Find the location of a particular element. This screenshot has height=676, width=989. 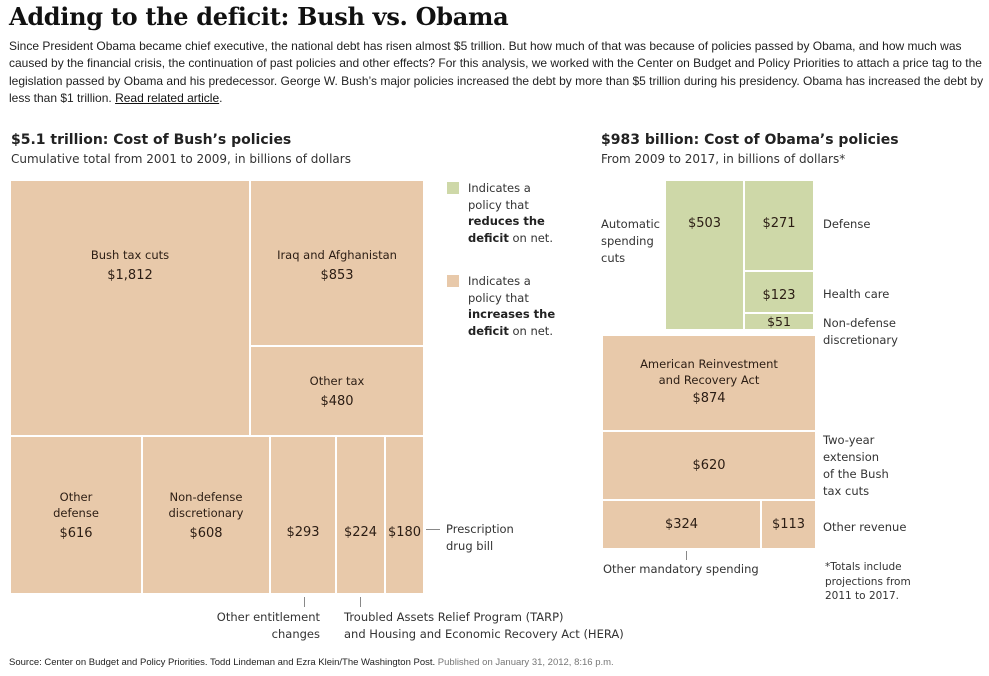

cell-value: $113 is located at coordinates (788, 524).